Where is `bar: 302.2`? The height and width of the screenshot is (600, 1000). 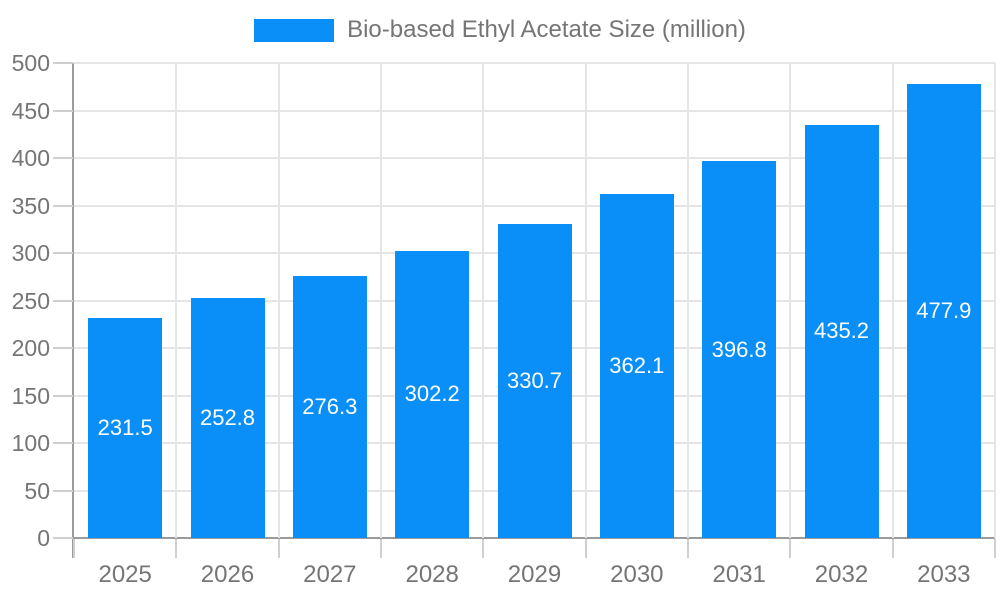 bar: 302.2 is located at coordinates (432, 394).